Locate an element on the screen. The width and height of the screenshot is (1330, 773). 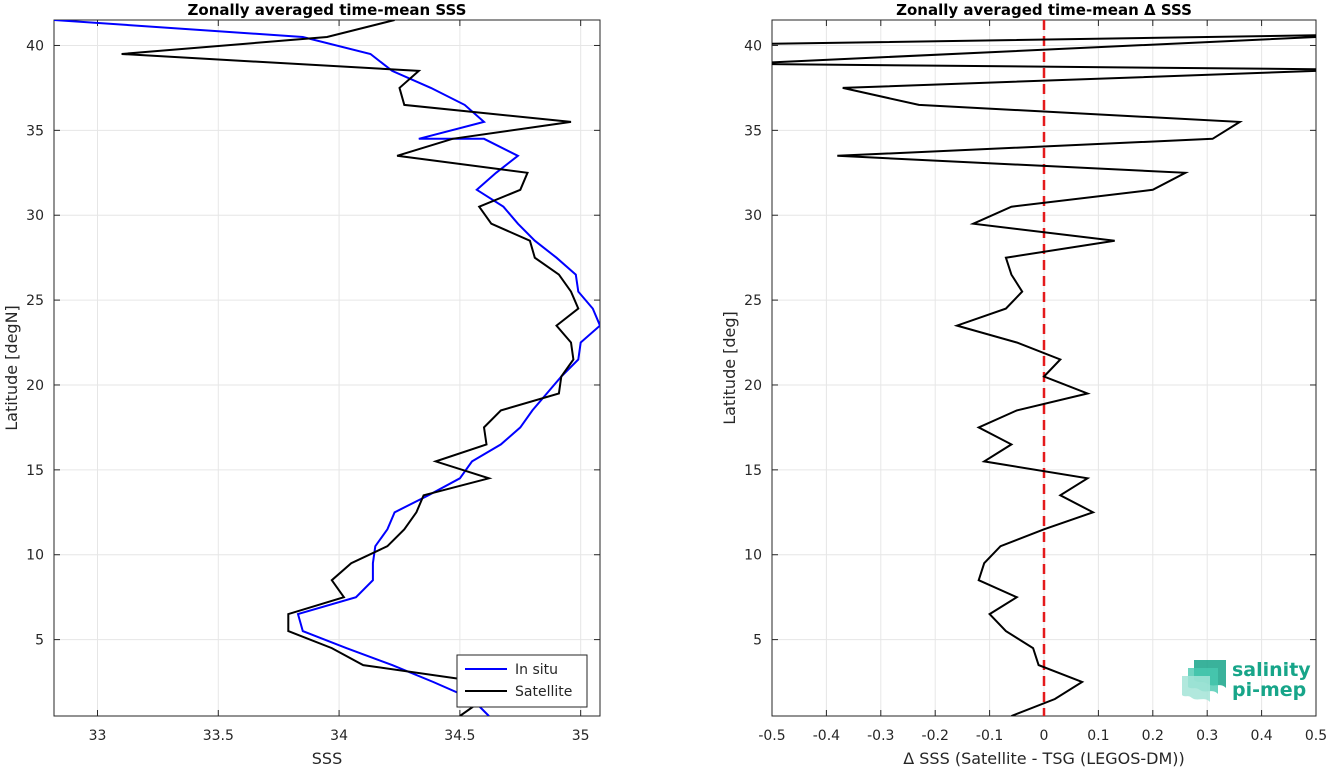
chart-title: Zonally averaged time-mean SSS is located at coordinates (327, 10).